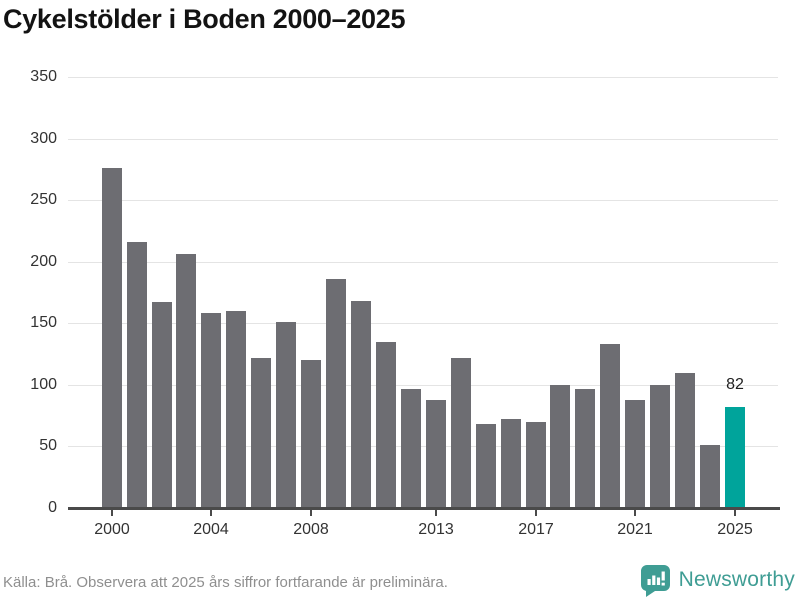  Describe the element at coordinates (112, 338) in the screenshot. I see `bar-2000` at that location.